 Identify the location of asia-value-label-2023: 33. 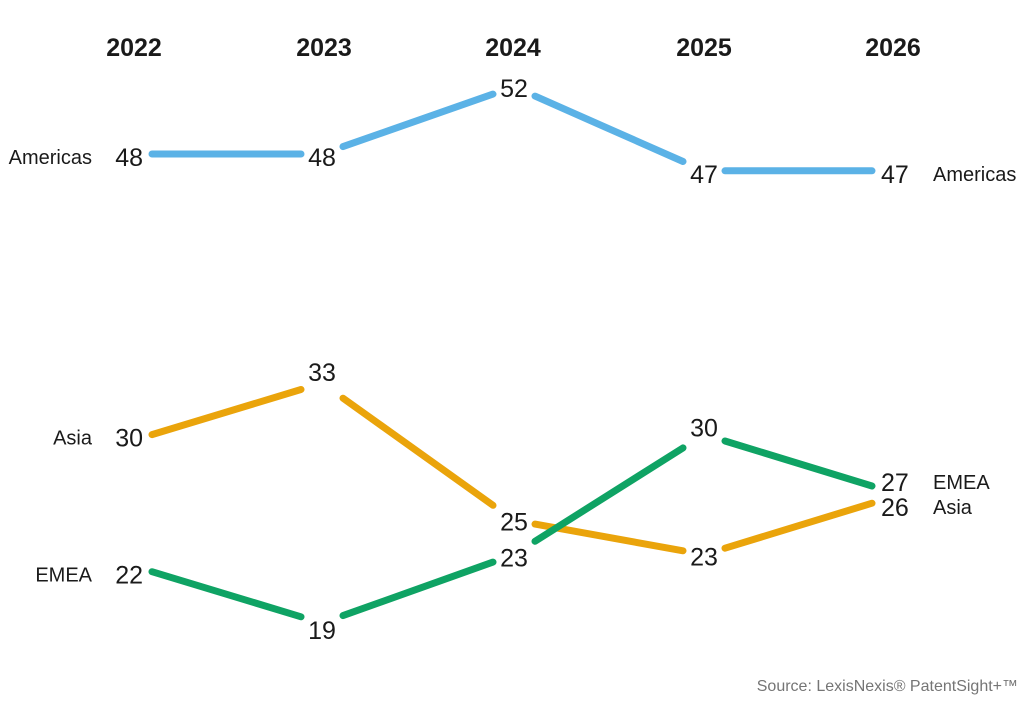
(322, 373).